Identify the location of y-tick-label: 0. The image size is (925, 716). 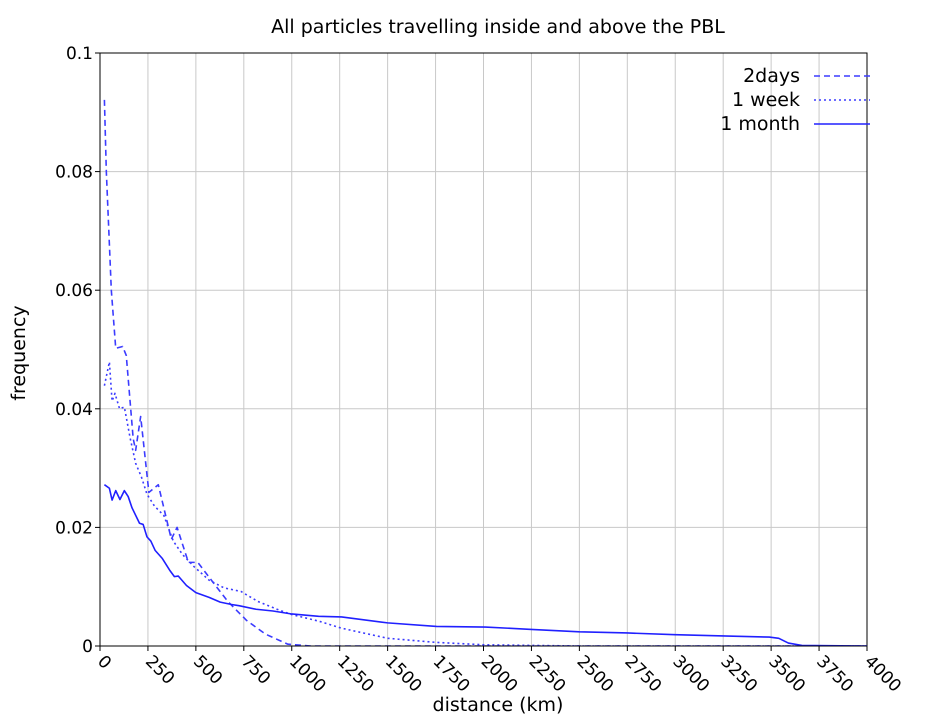
(87, 647).